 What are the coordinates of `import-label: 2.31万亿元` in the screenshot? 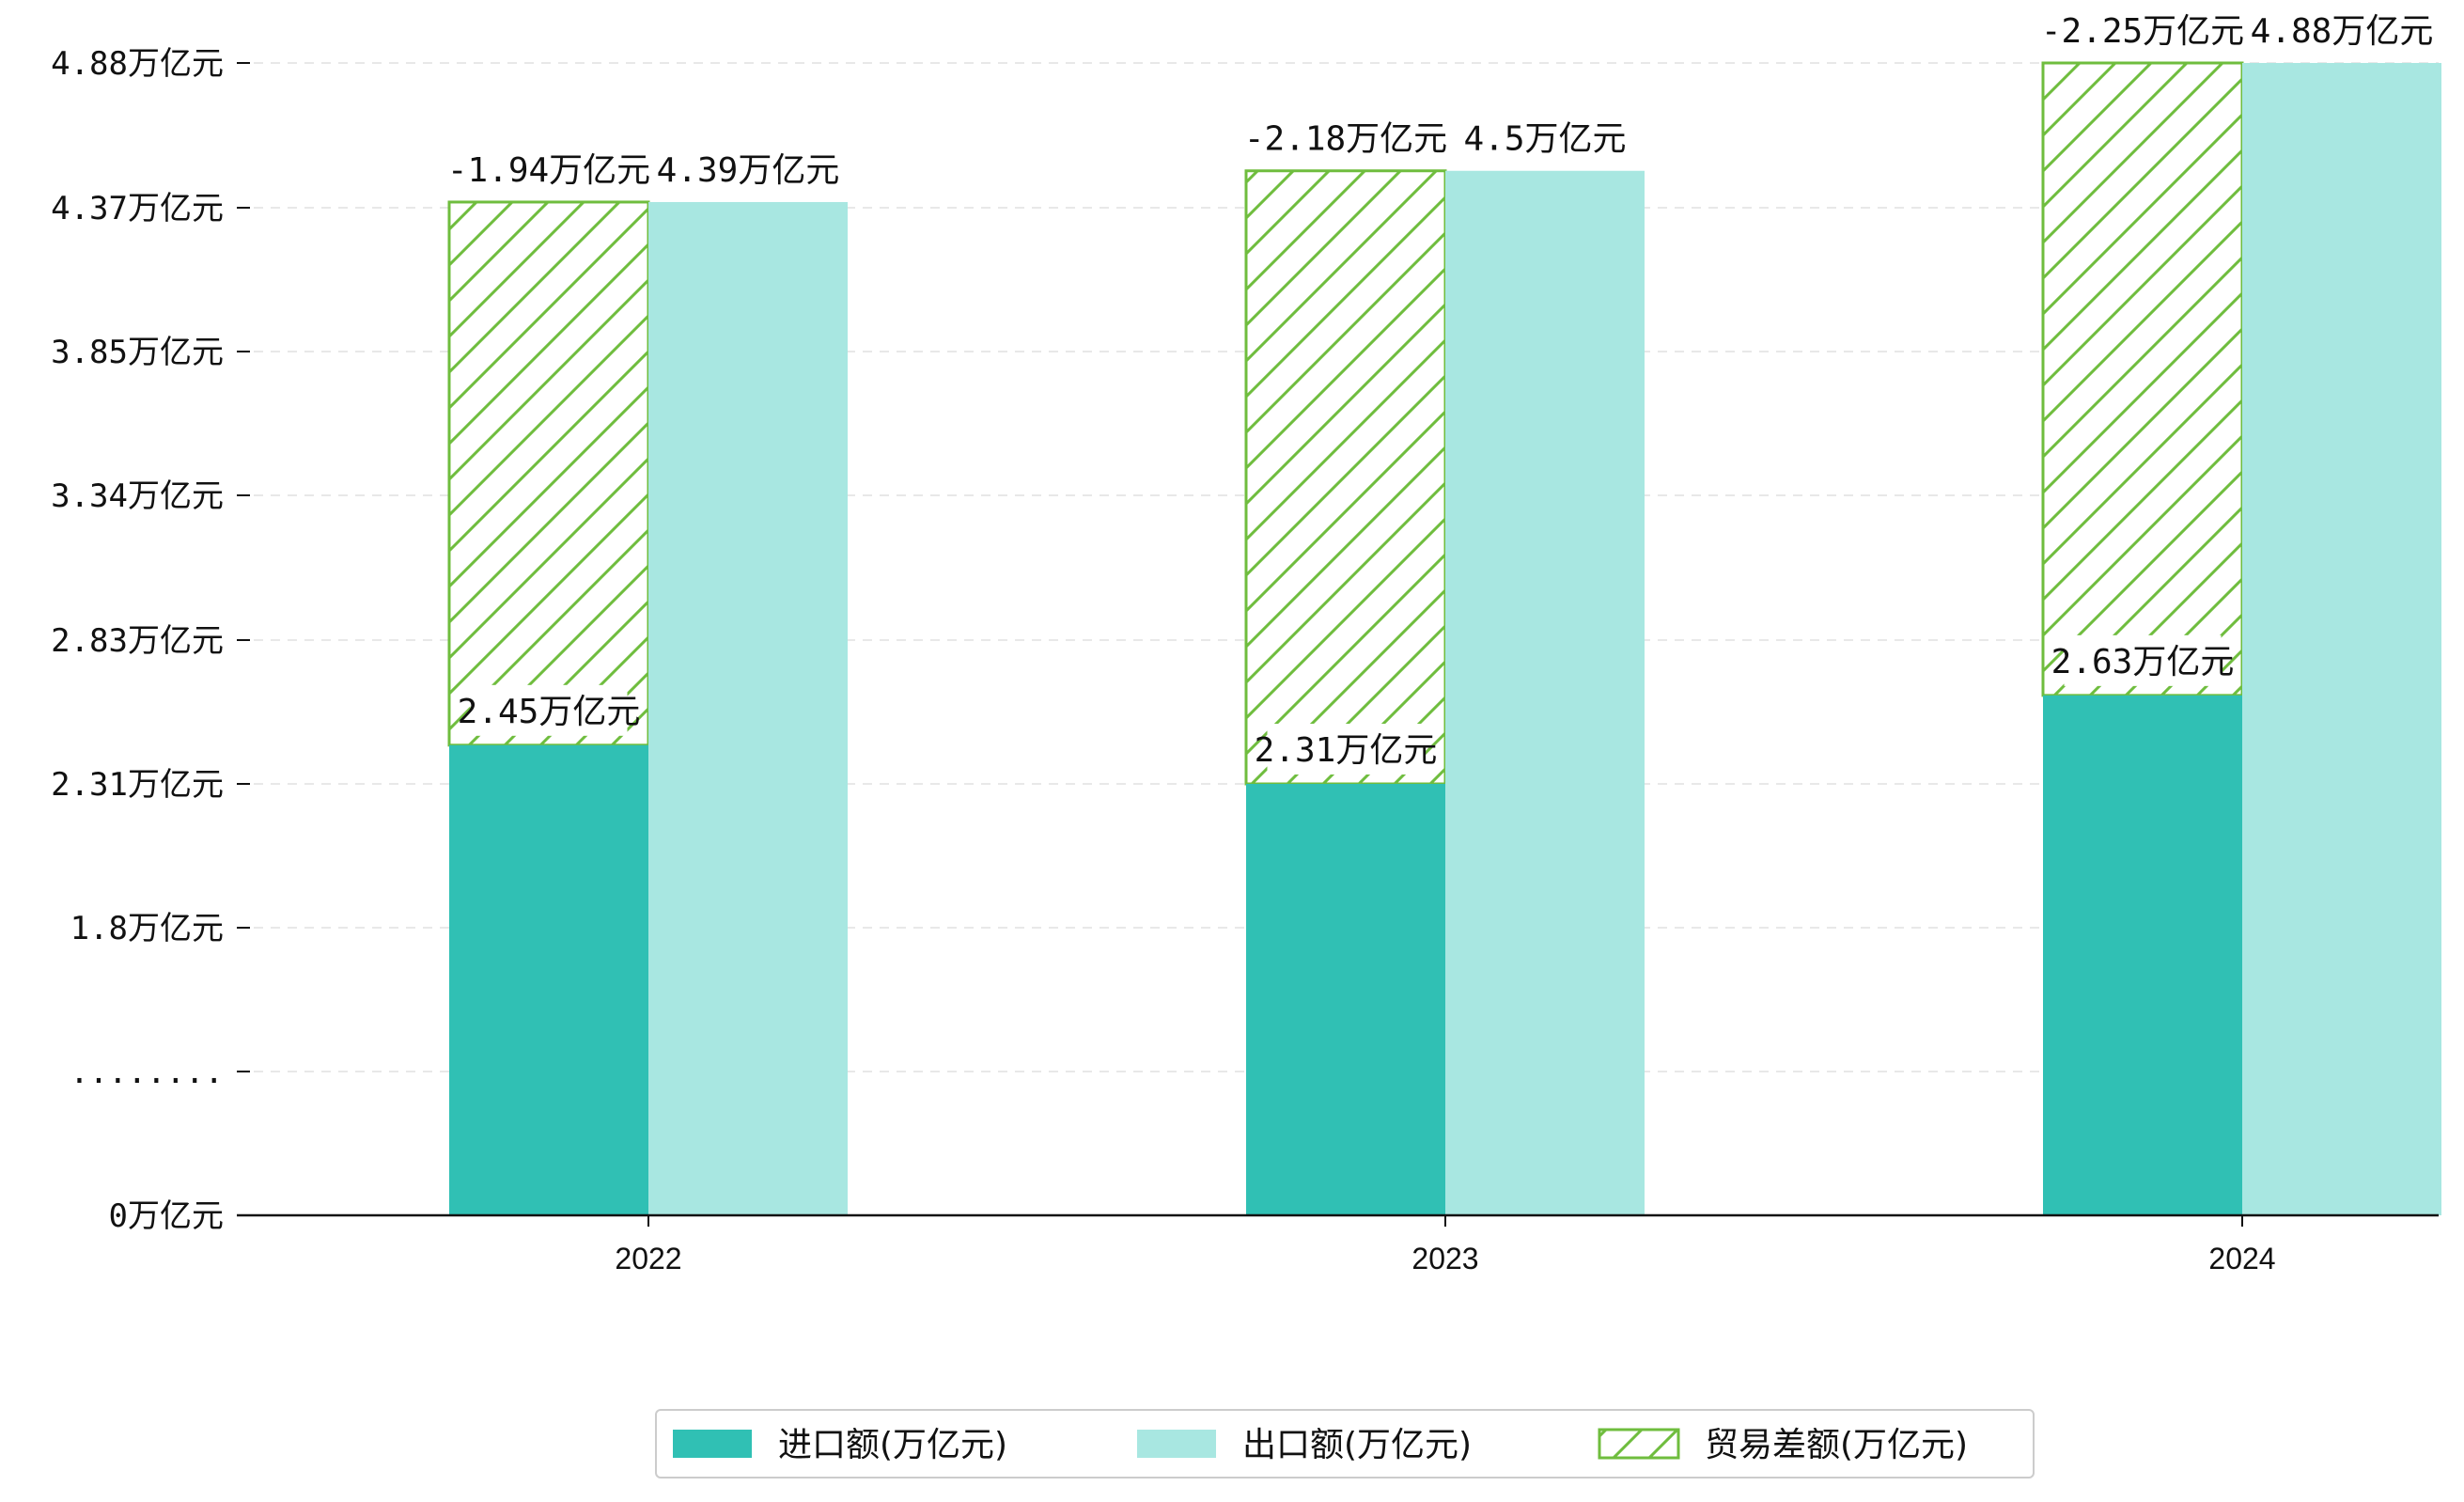 It's located at (1346, 751).